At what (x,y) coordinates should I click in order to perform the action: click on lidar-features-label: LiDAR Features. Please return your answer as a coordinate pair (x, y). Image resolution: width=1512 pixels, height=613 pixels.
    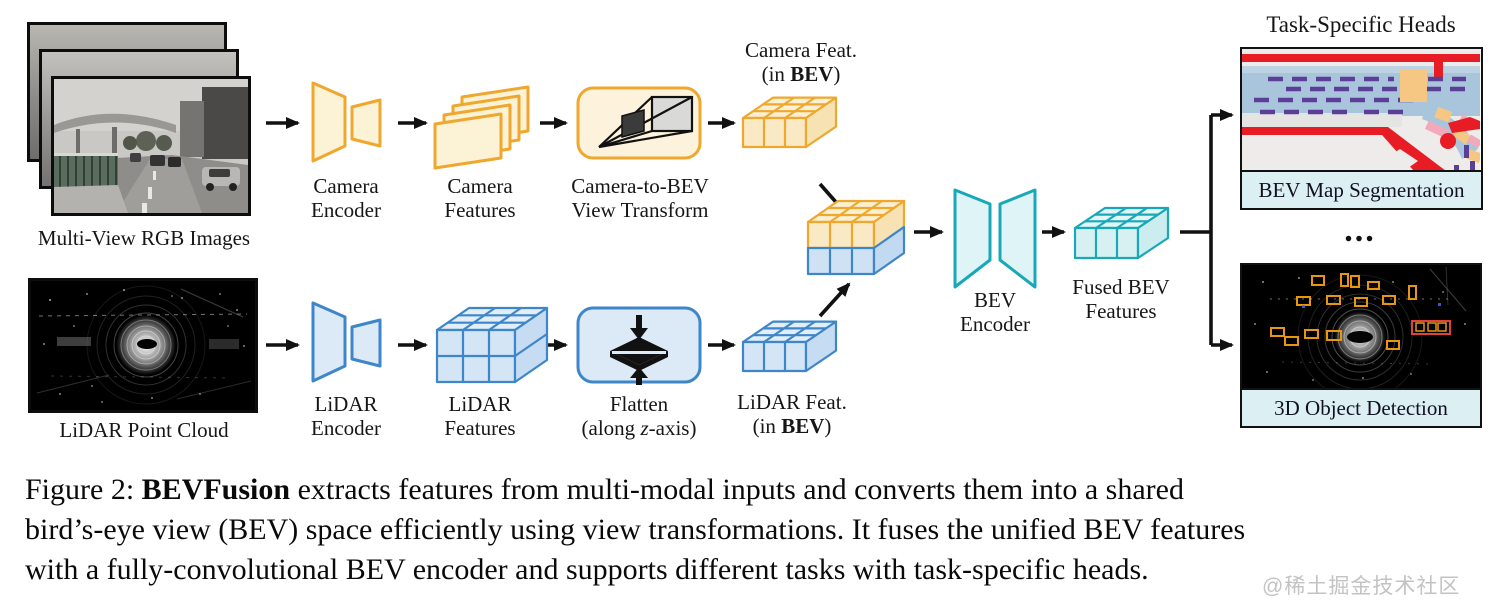
    Looking at the image, I should click on (480, 416).